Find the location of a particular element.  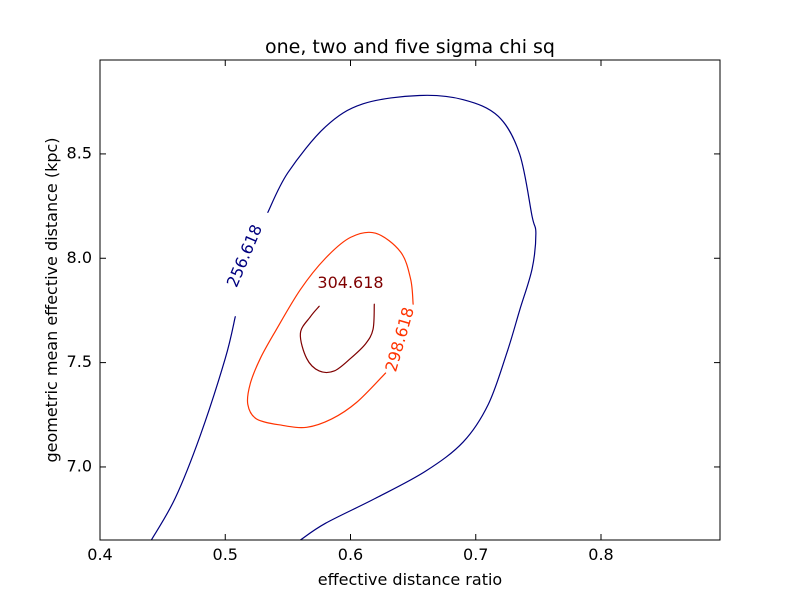

x-axis-label: effective distance ratio is located at coordinates (410, 579).